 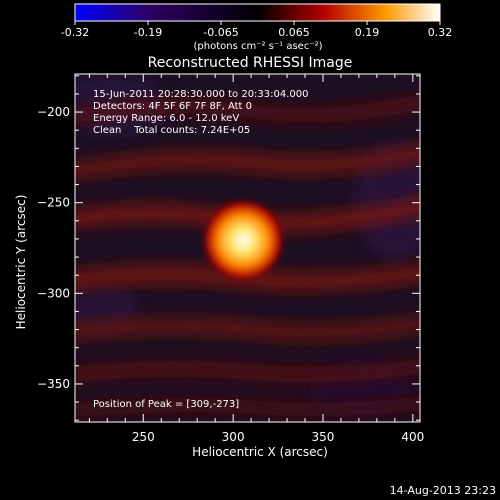 I want to click on colorbar-tick-label: -0.065, so click(x=220, y=32).